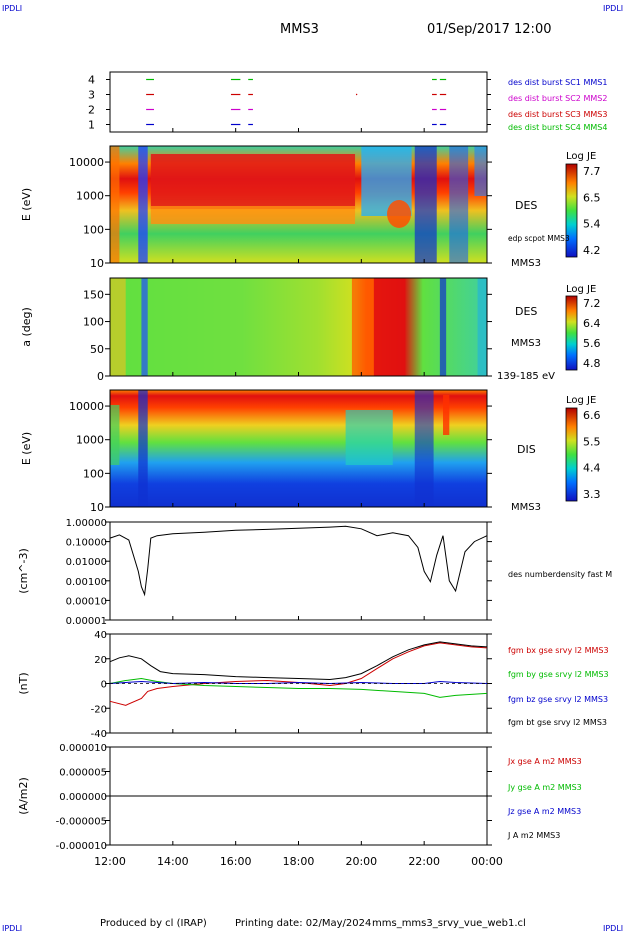  What do you see at coordinates (86, 523) in the screenshot?
I see `density-ytick-label: 1.00000` at bounding box center [86, 523].